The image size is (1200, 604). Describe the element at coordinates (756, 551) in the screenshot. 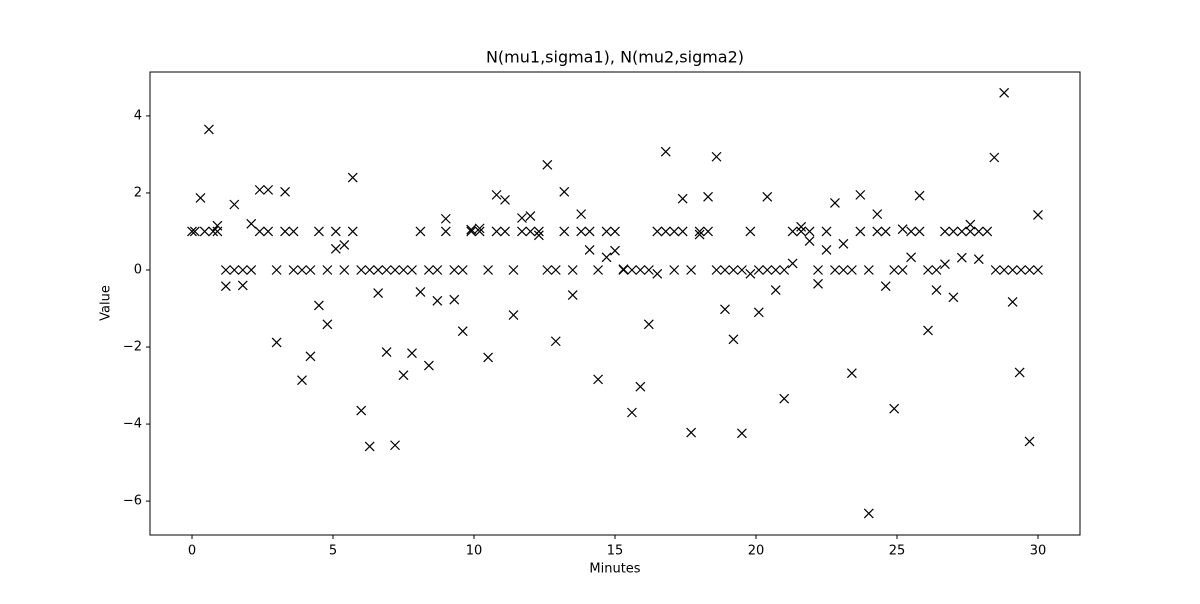

I see `x-tick-label: 20` at that location.